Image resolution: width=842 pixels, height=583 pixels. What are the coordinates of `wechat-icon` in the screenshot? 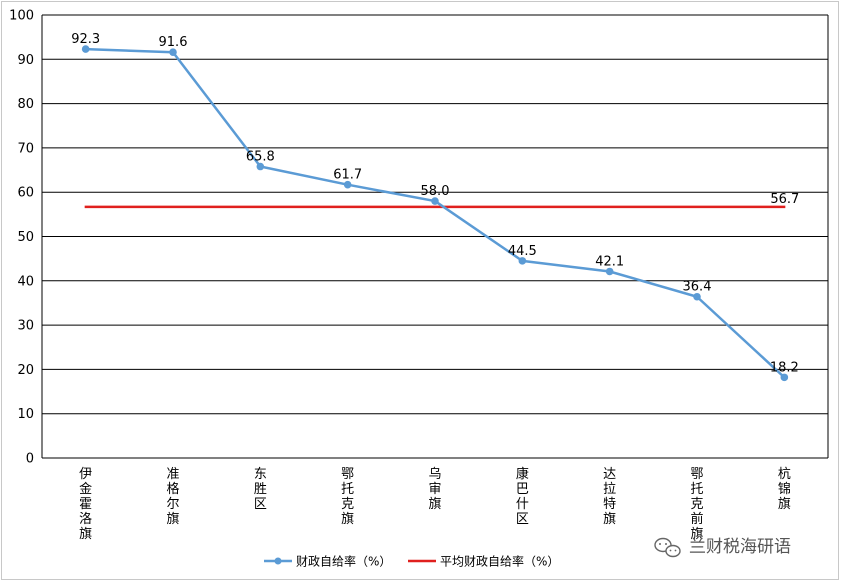 It's located at (667, 547).